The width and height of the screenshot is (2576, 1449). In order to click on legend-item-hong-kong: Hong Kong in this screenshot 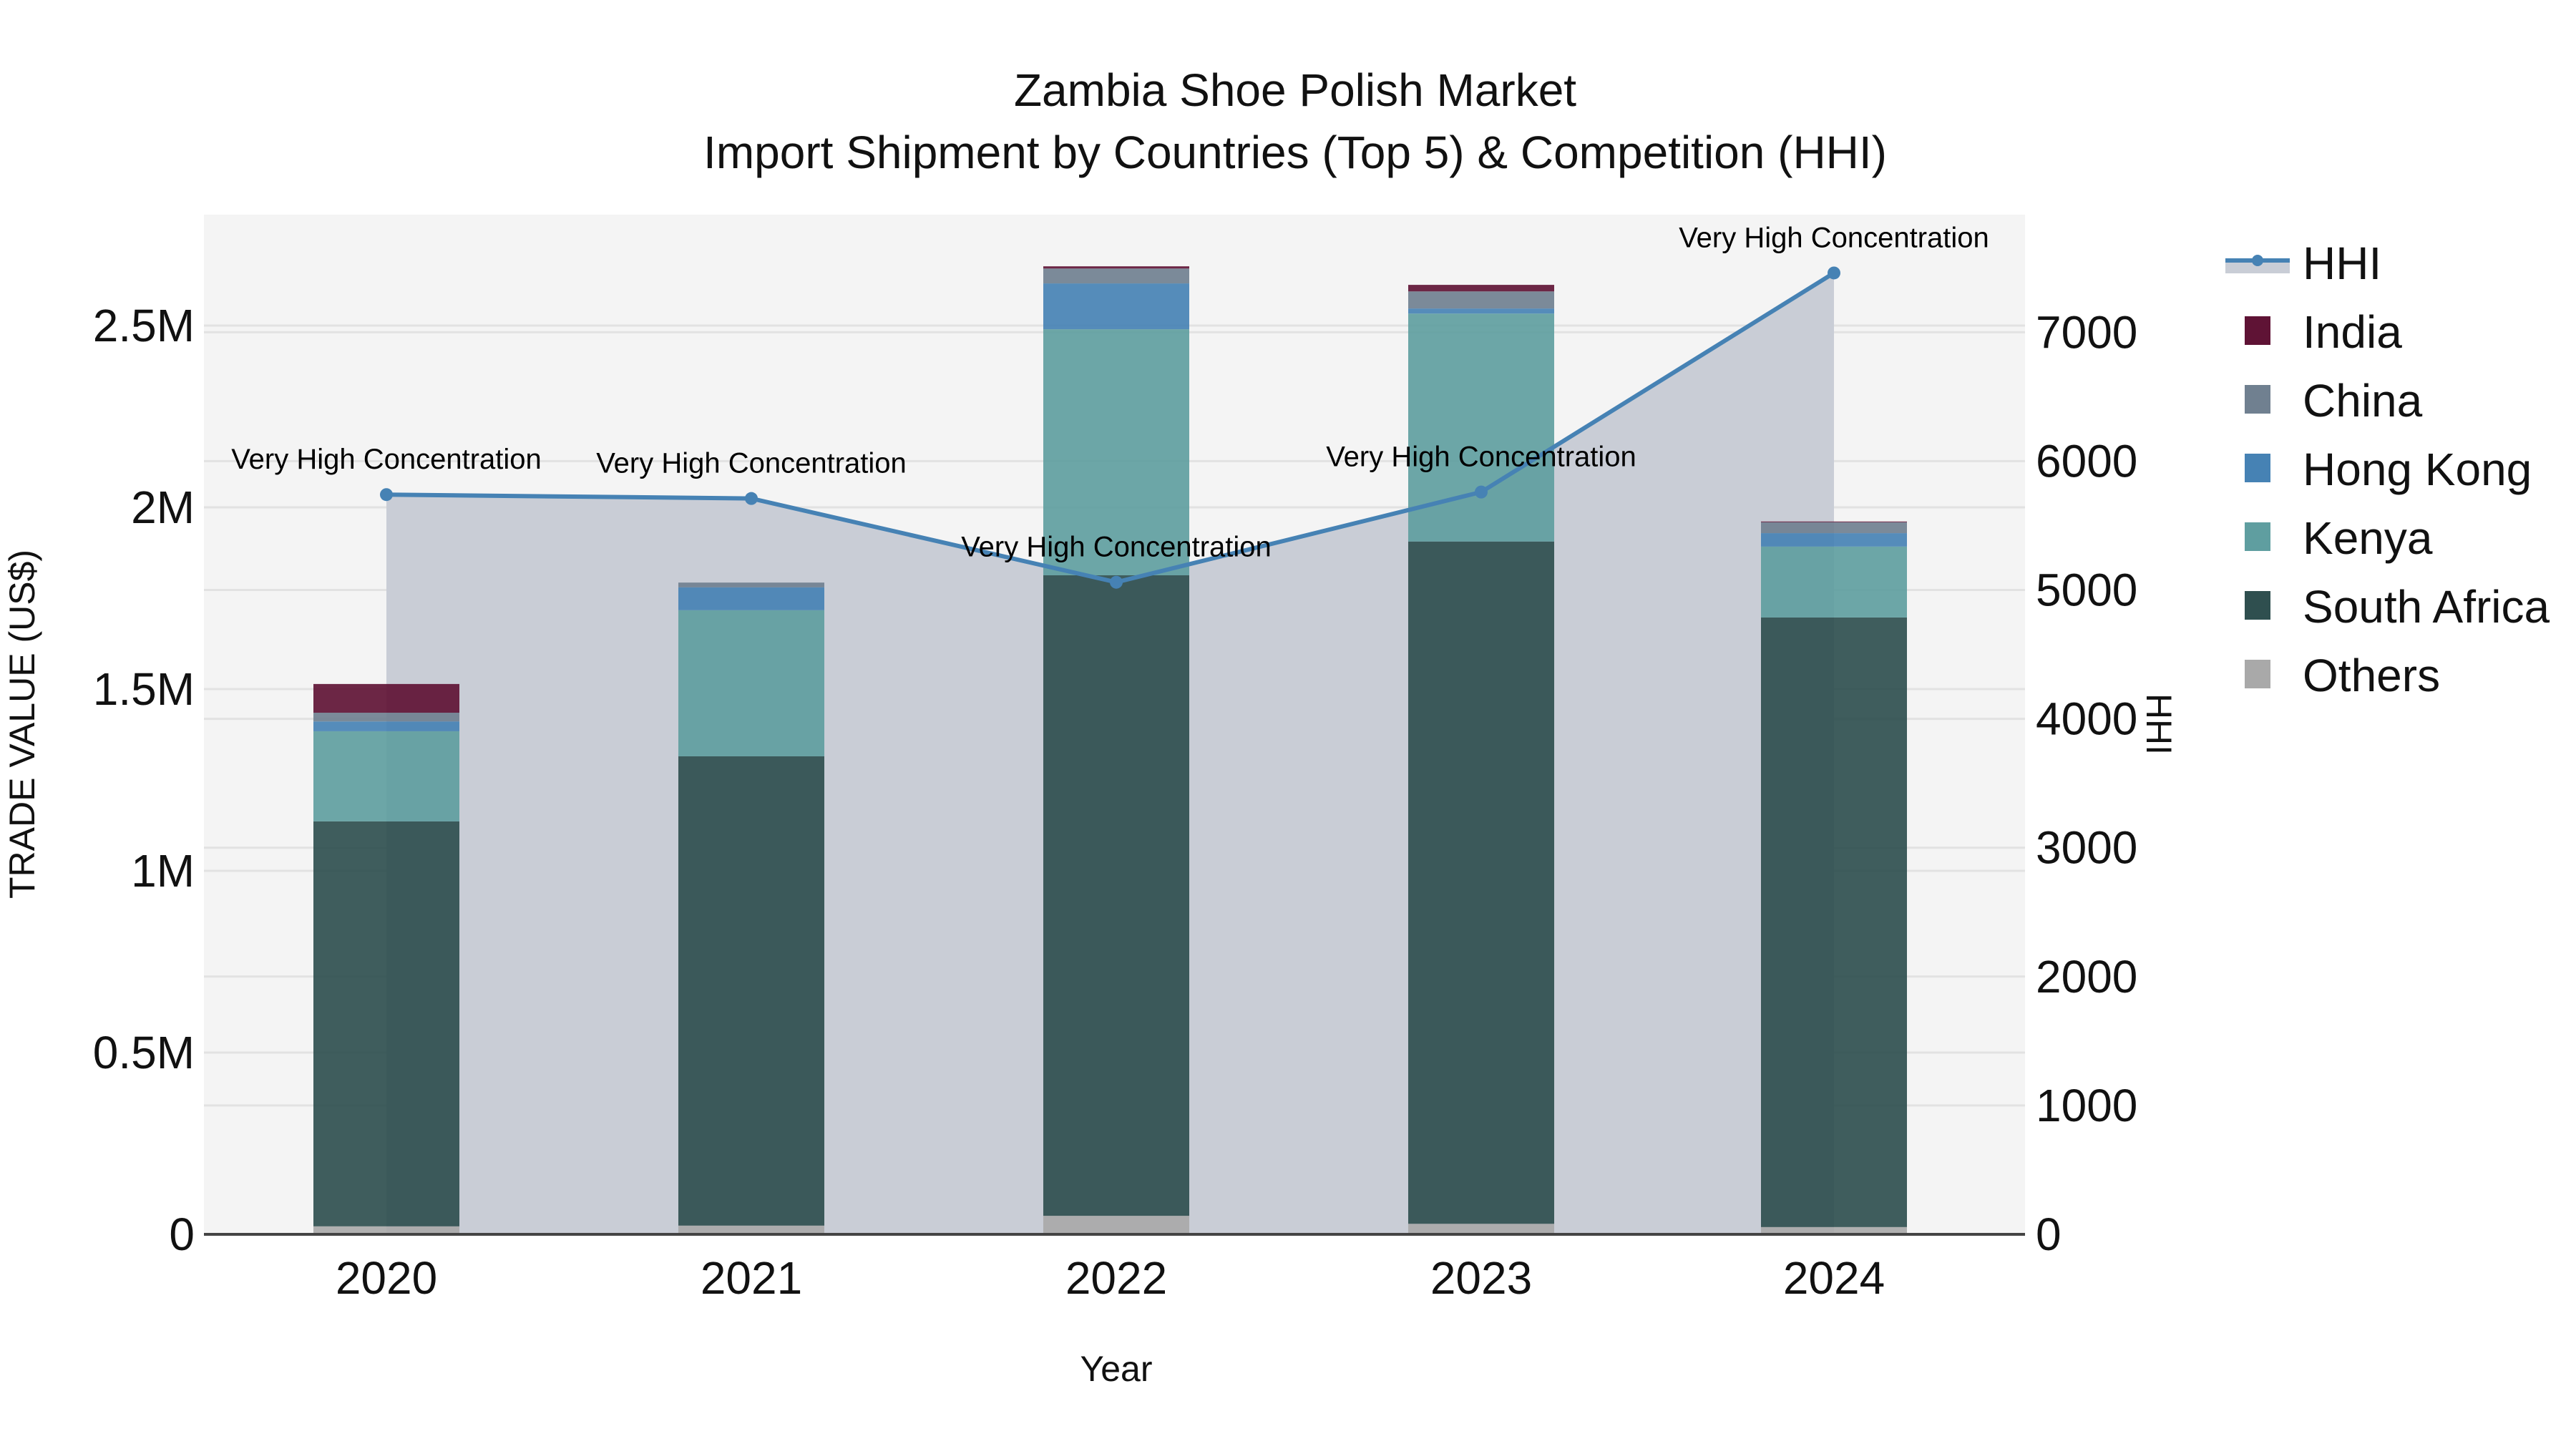, I will do `click(2388, 469)`.